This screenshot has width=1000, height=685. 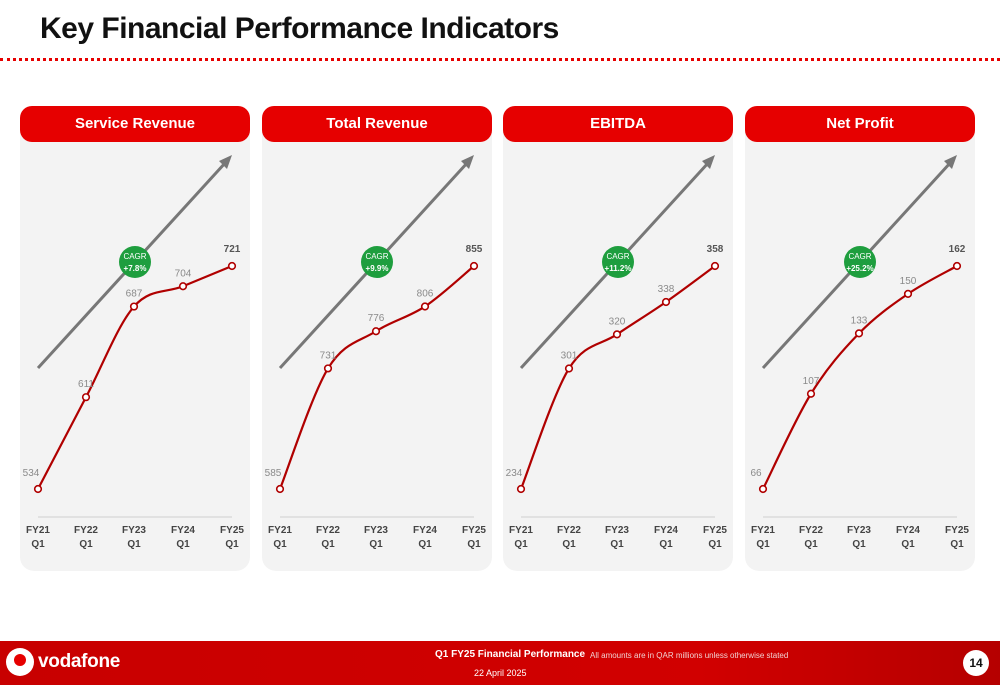 I want to click on brand-name: vodafone, so click(x=79, y=661).